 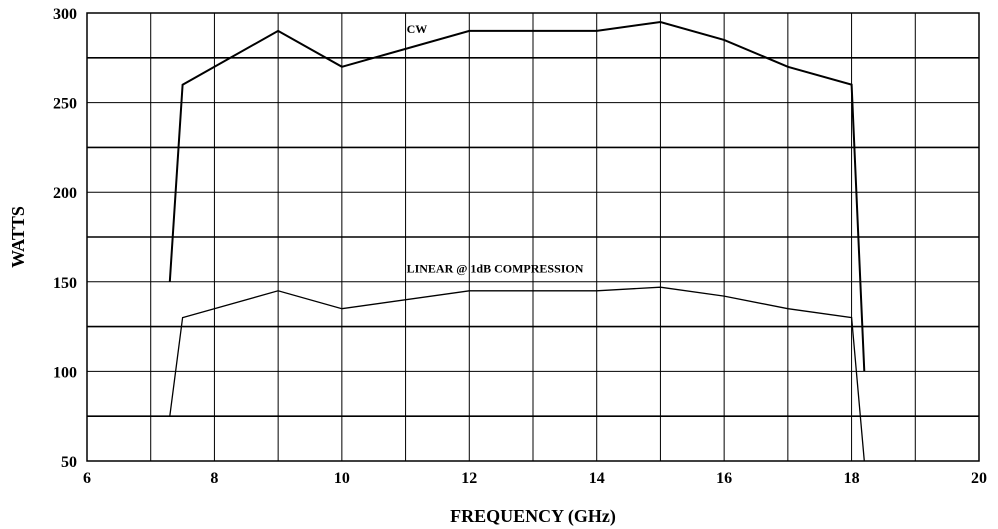 I want to click on x-tick-label: 8, so click(x=214, y=478).